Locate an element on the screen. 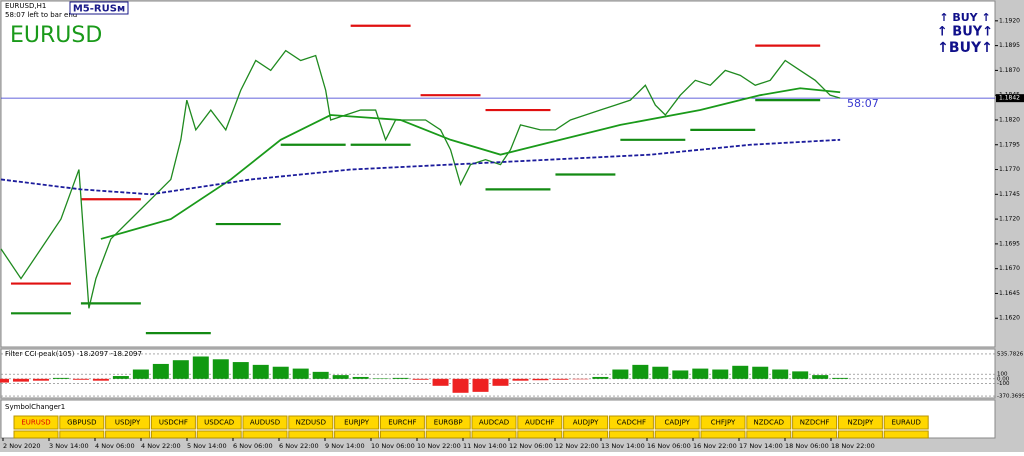  symbol-button-label: USDCAD is located at coordinates (219, 423).